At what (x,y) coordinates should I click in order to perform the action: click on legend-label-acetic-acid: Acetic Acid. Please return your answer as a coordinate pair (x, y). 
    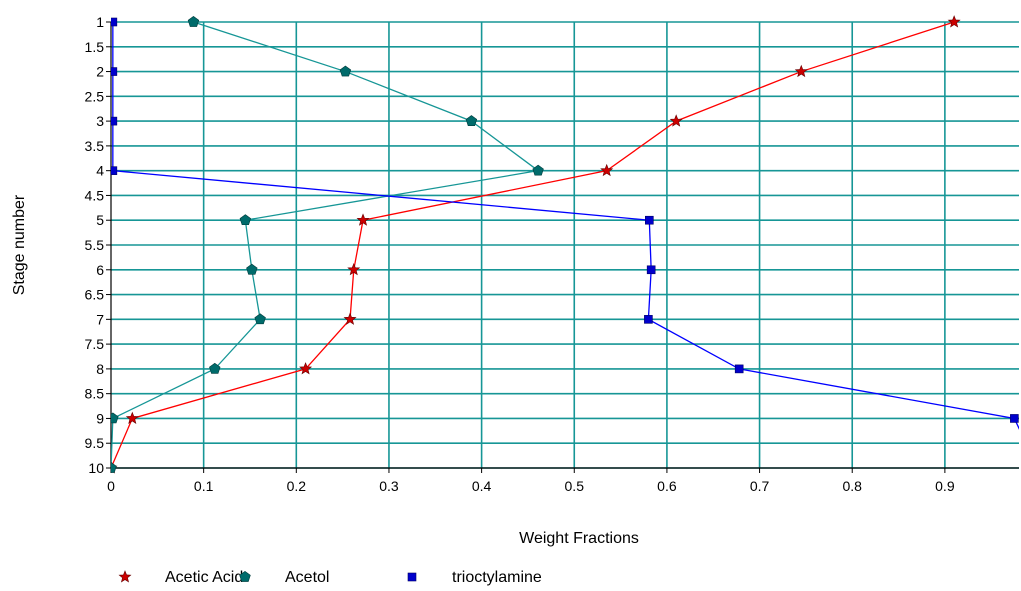
    Looking at the image, I should click on (204, 577).